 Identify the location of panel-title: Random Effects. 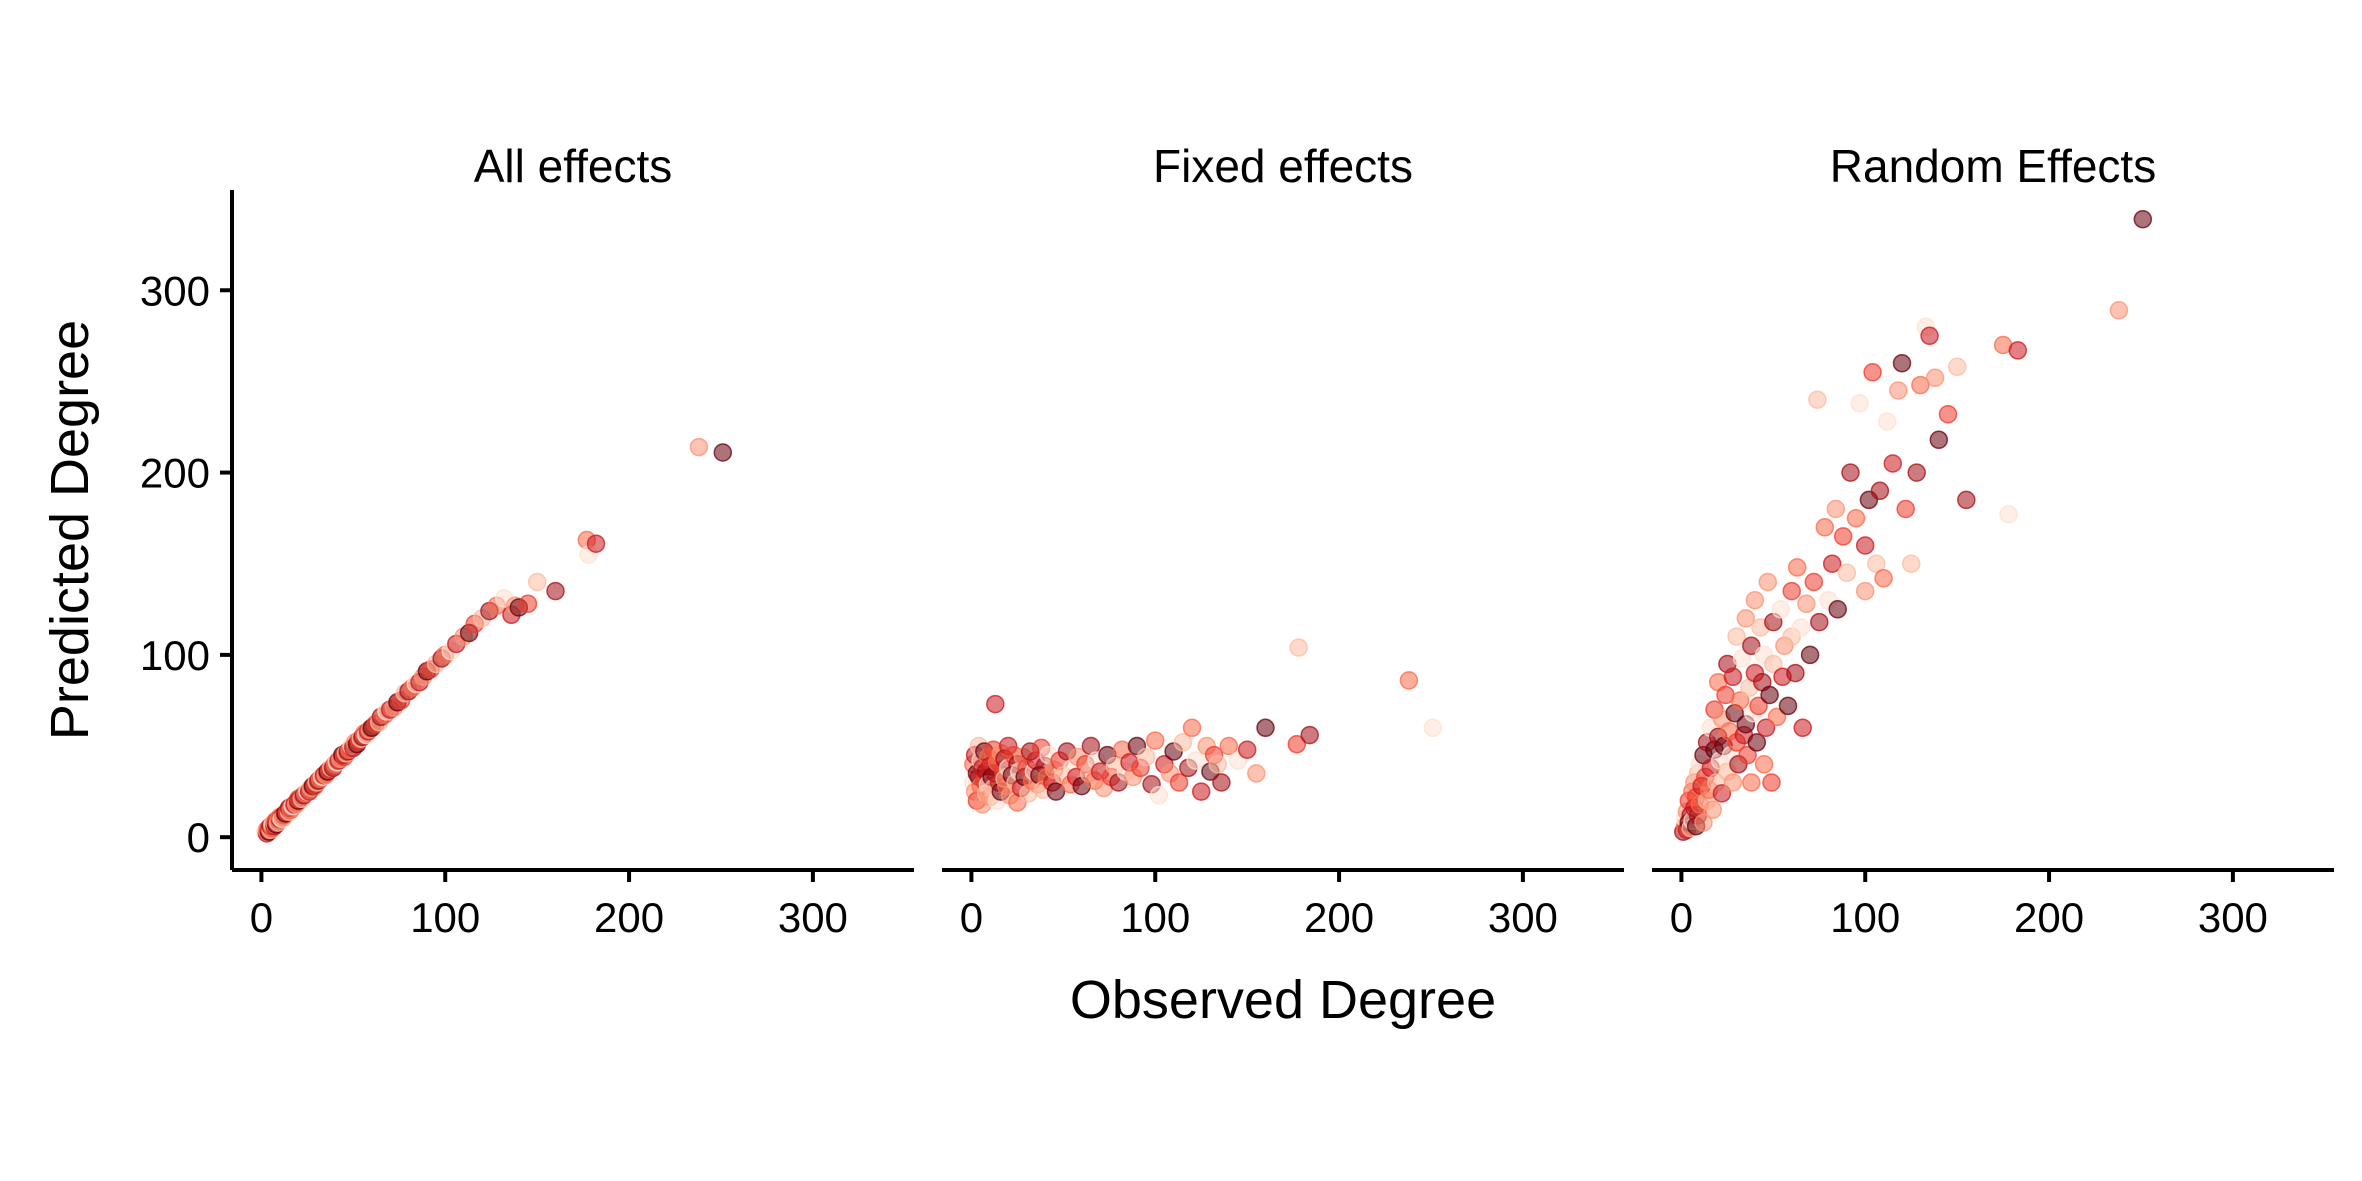
(1993, 166).